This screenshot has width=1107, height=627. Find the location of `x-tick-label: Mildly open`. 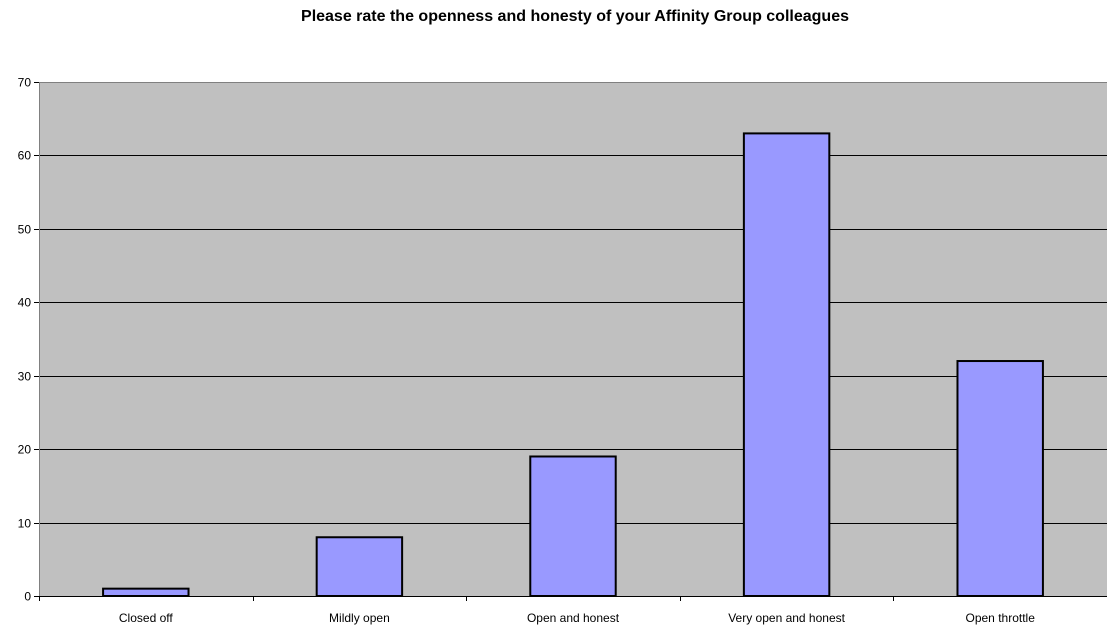

x-tick-label: Mildly open is located at coordinates (359, 618).